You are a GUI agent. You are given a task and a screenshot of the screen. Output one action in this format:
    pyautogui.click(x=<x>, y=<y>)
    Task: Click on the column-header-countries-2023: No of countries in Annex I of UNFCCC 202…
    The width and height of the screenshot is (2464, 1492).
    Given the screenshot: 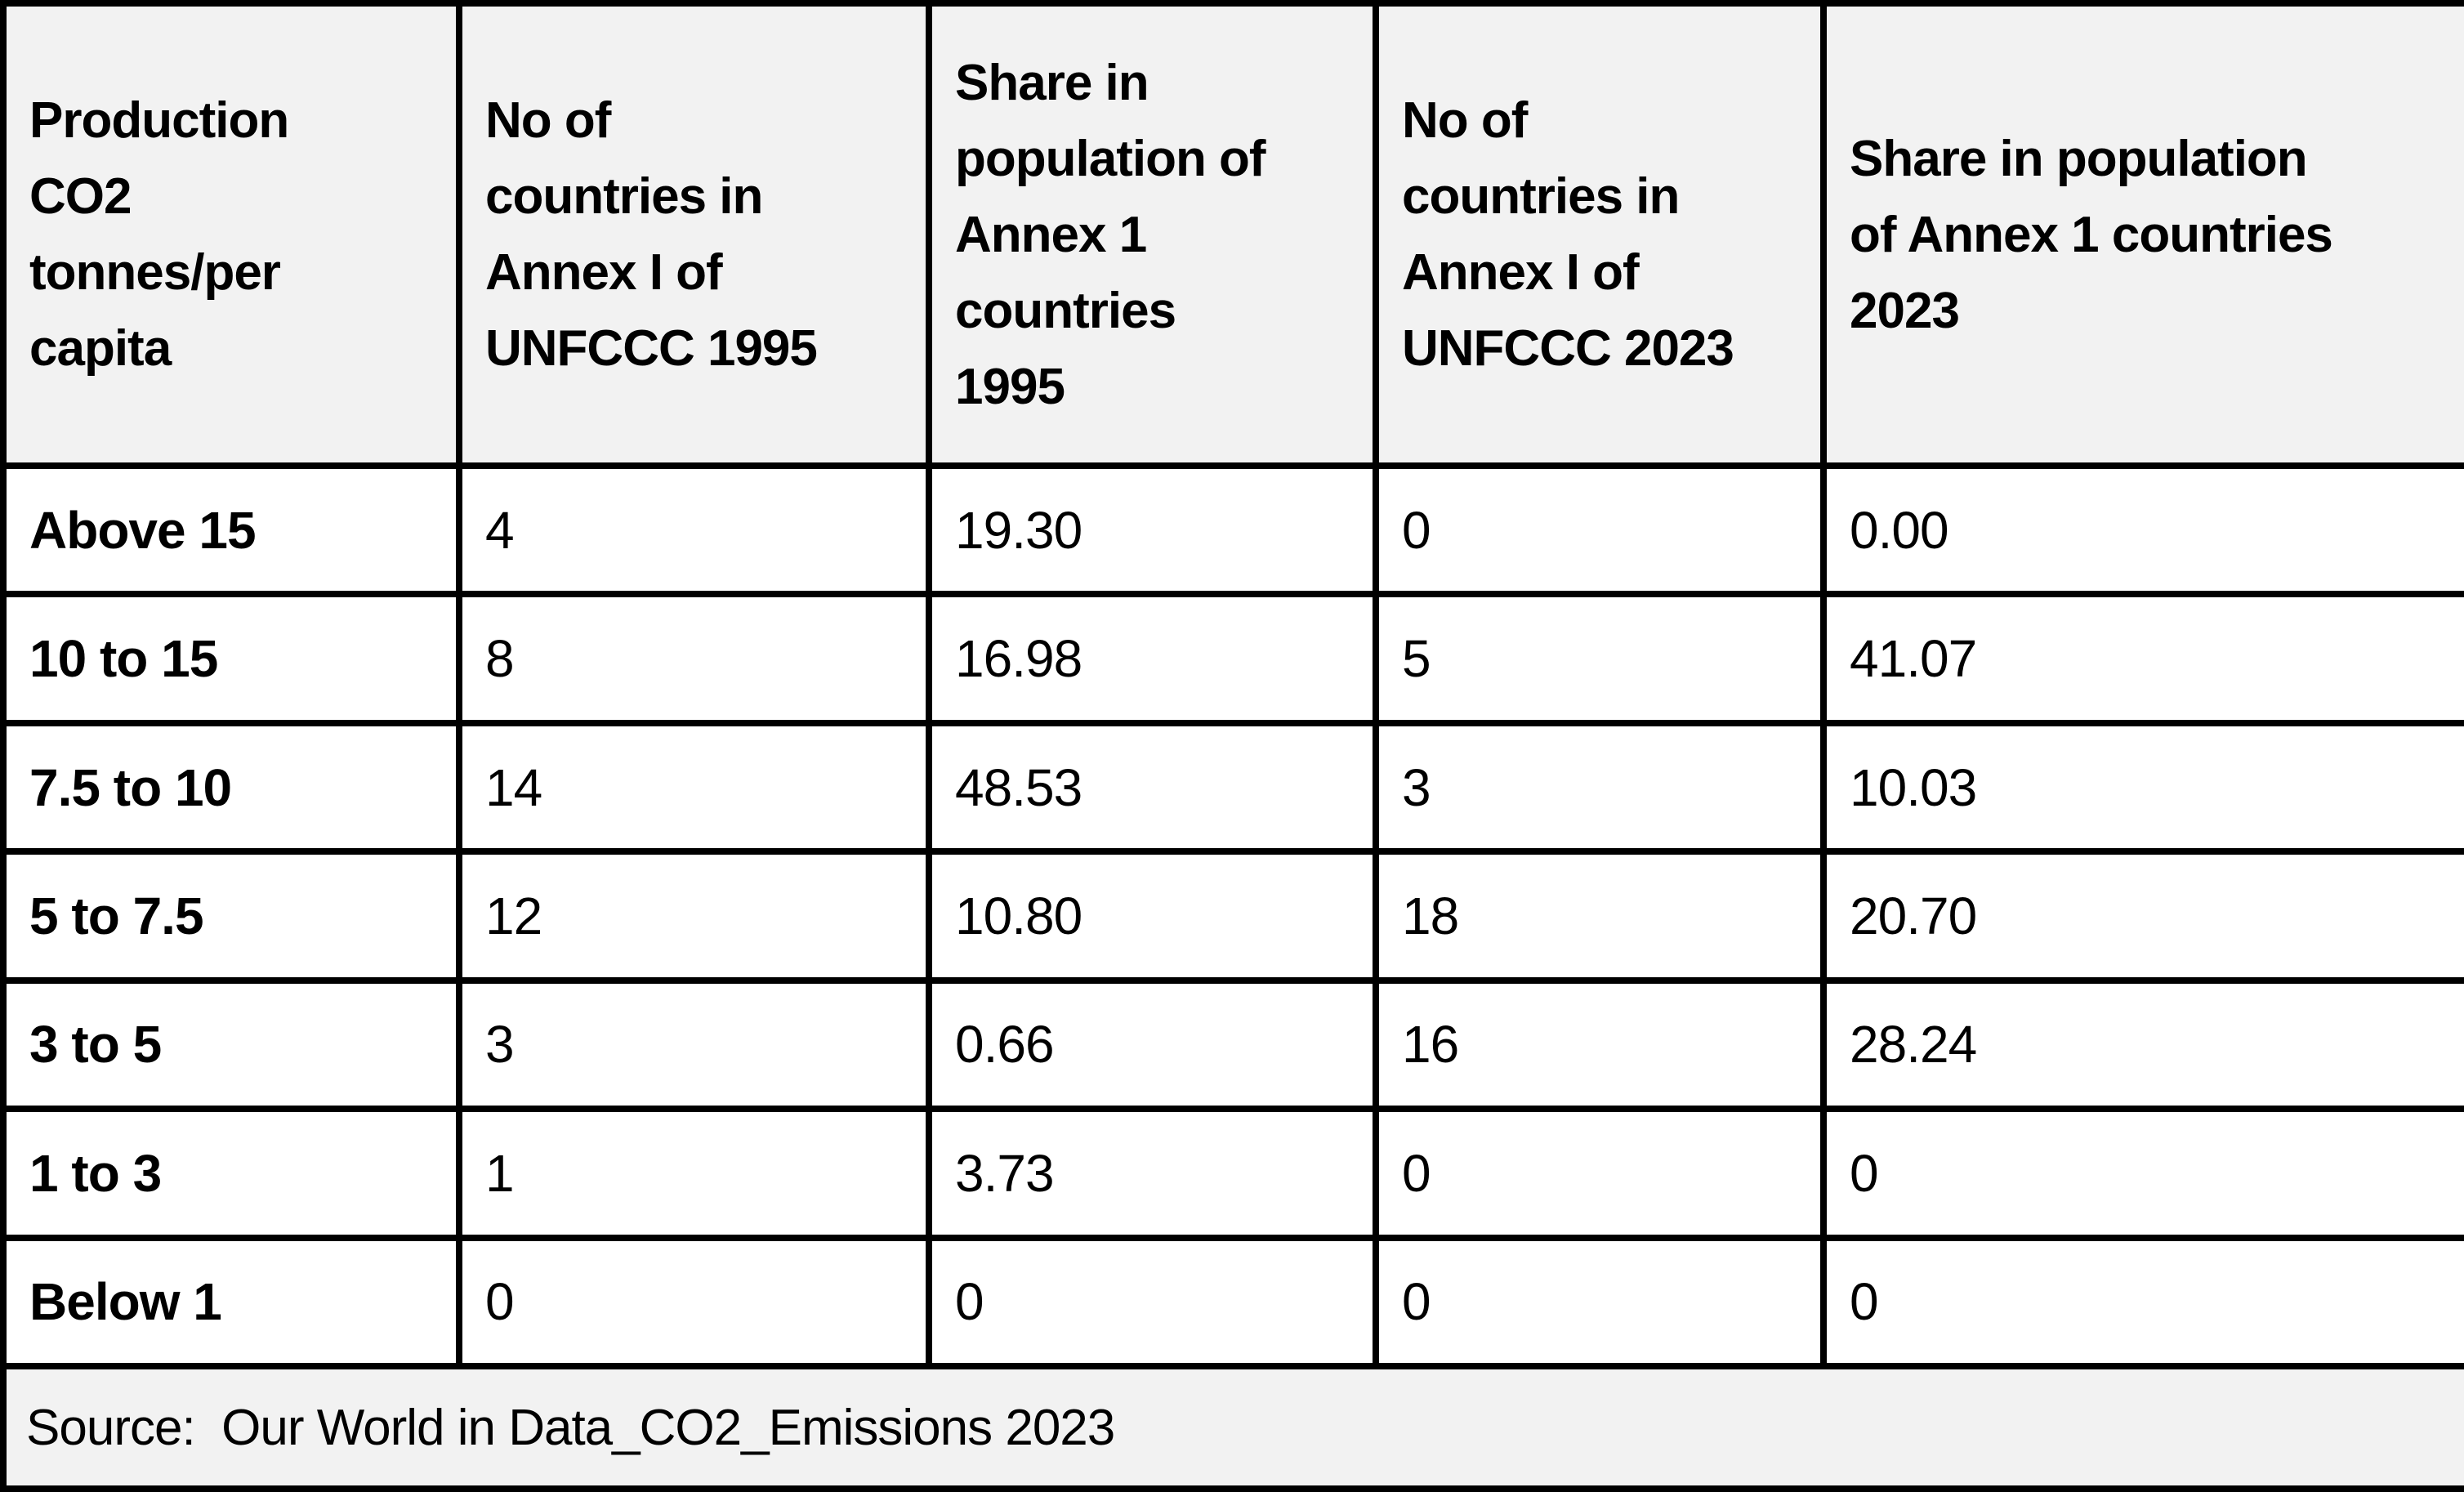 What is the action you would take?
    pyautogui.click(x=1600, y=234)
    